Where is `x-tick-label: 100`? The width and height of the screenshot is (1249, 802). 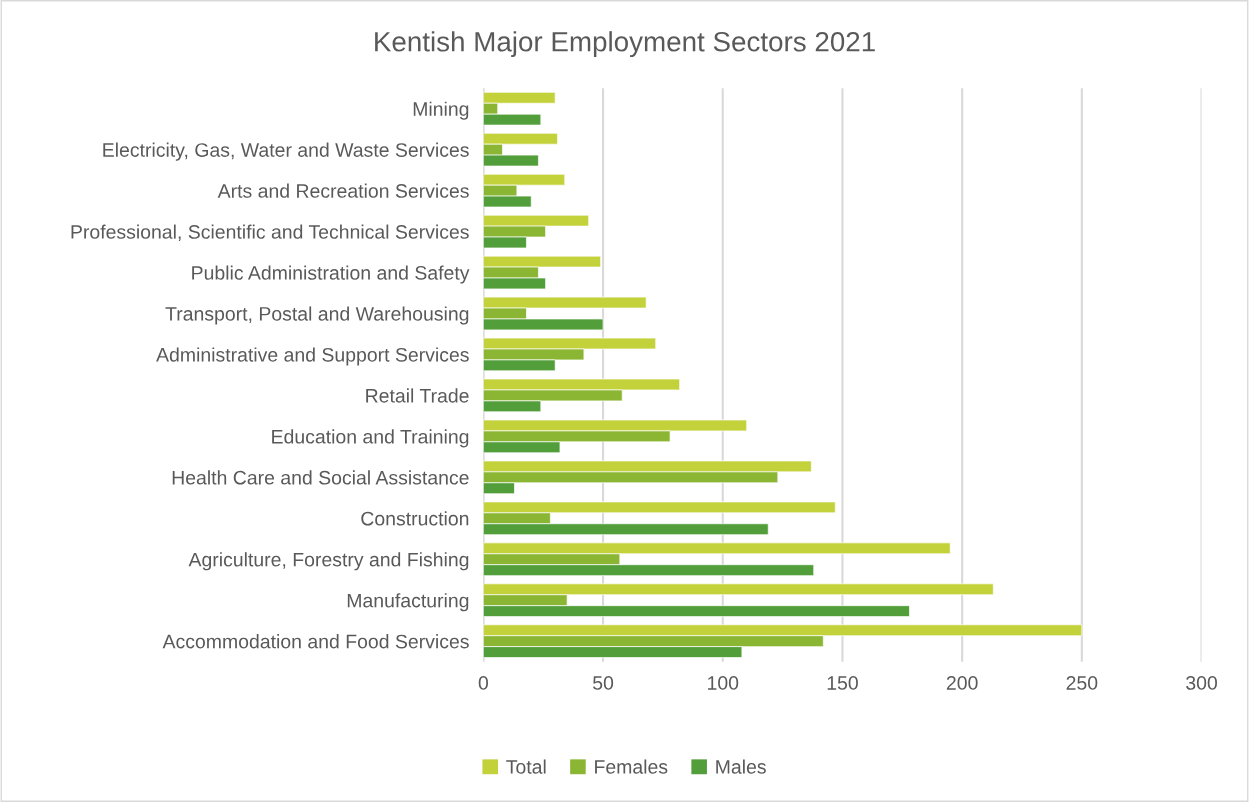
x-tick-label: 100 is located at coordinates (723, 683).